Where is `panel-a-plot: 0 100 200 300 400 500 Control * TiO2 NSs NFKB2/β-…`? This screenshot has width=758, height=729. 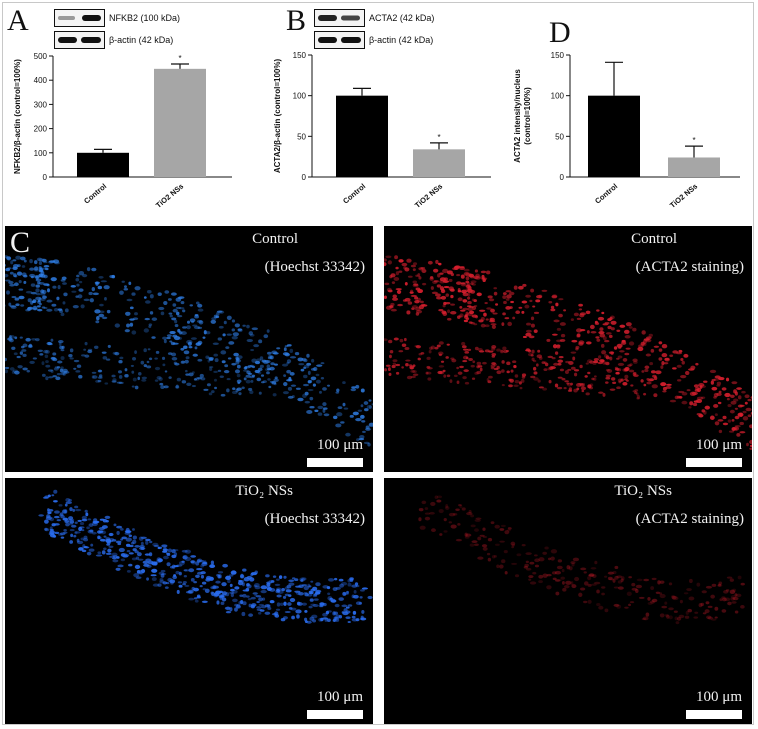
panel-a-plot: 0 100 200 300 400 500 Control * TiO2 NSs NFKB2/β-… is located at coordinates (122, 131).